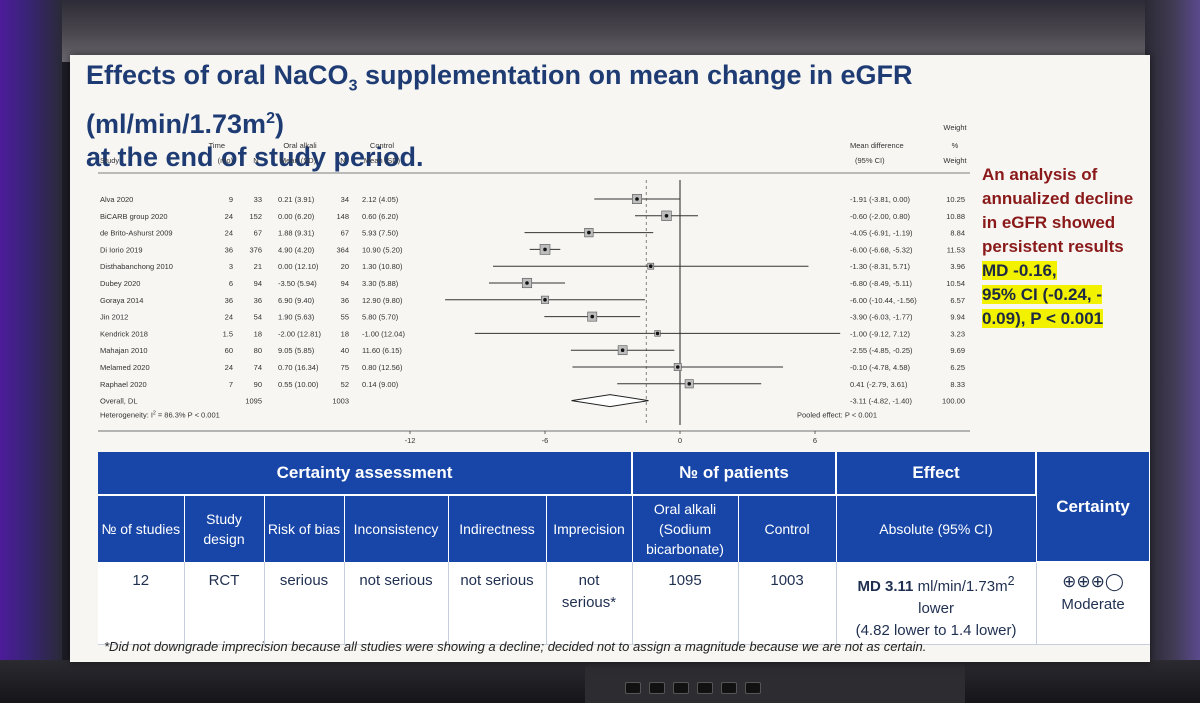 Image resolution: width=1200 pixels, height=703 pixels. I want to click on study-md-ci: -6.00 (-10.44, -1.56), so click(883, 300).